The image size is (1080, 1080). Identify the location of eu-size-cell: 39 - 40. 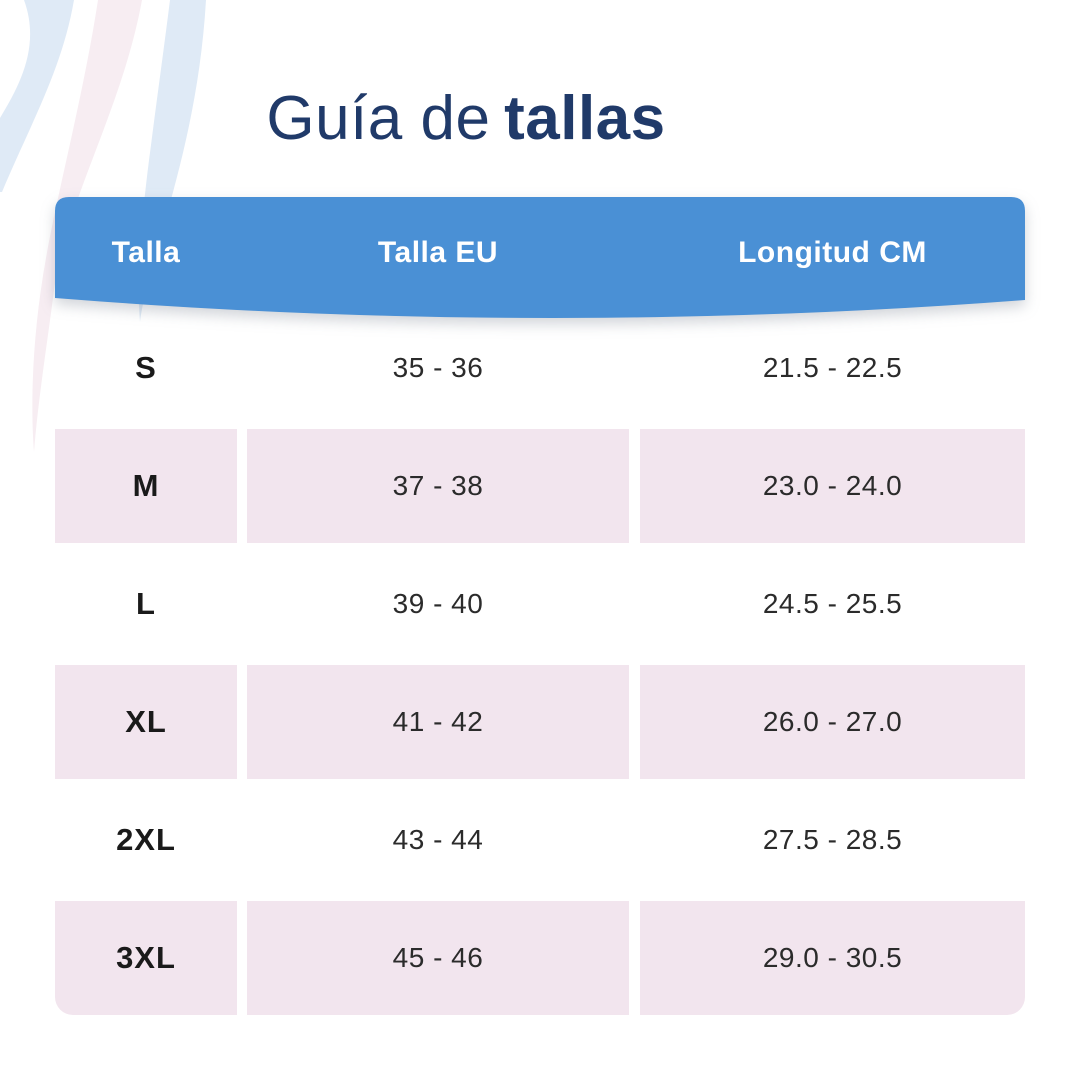
(438, 603).